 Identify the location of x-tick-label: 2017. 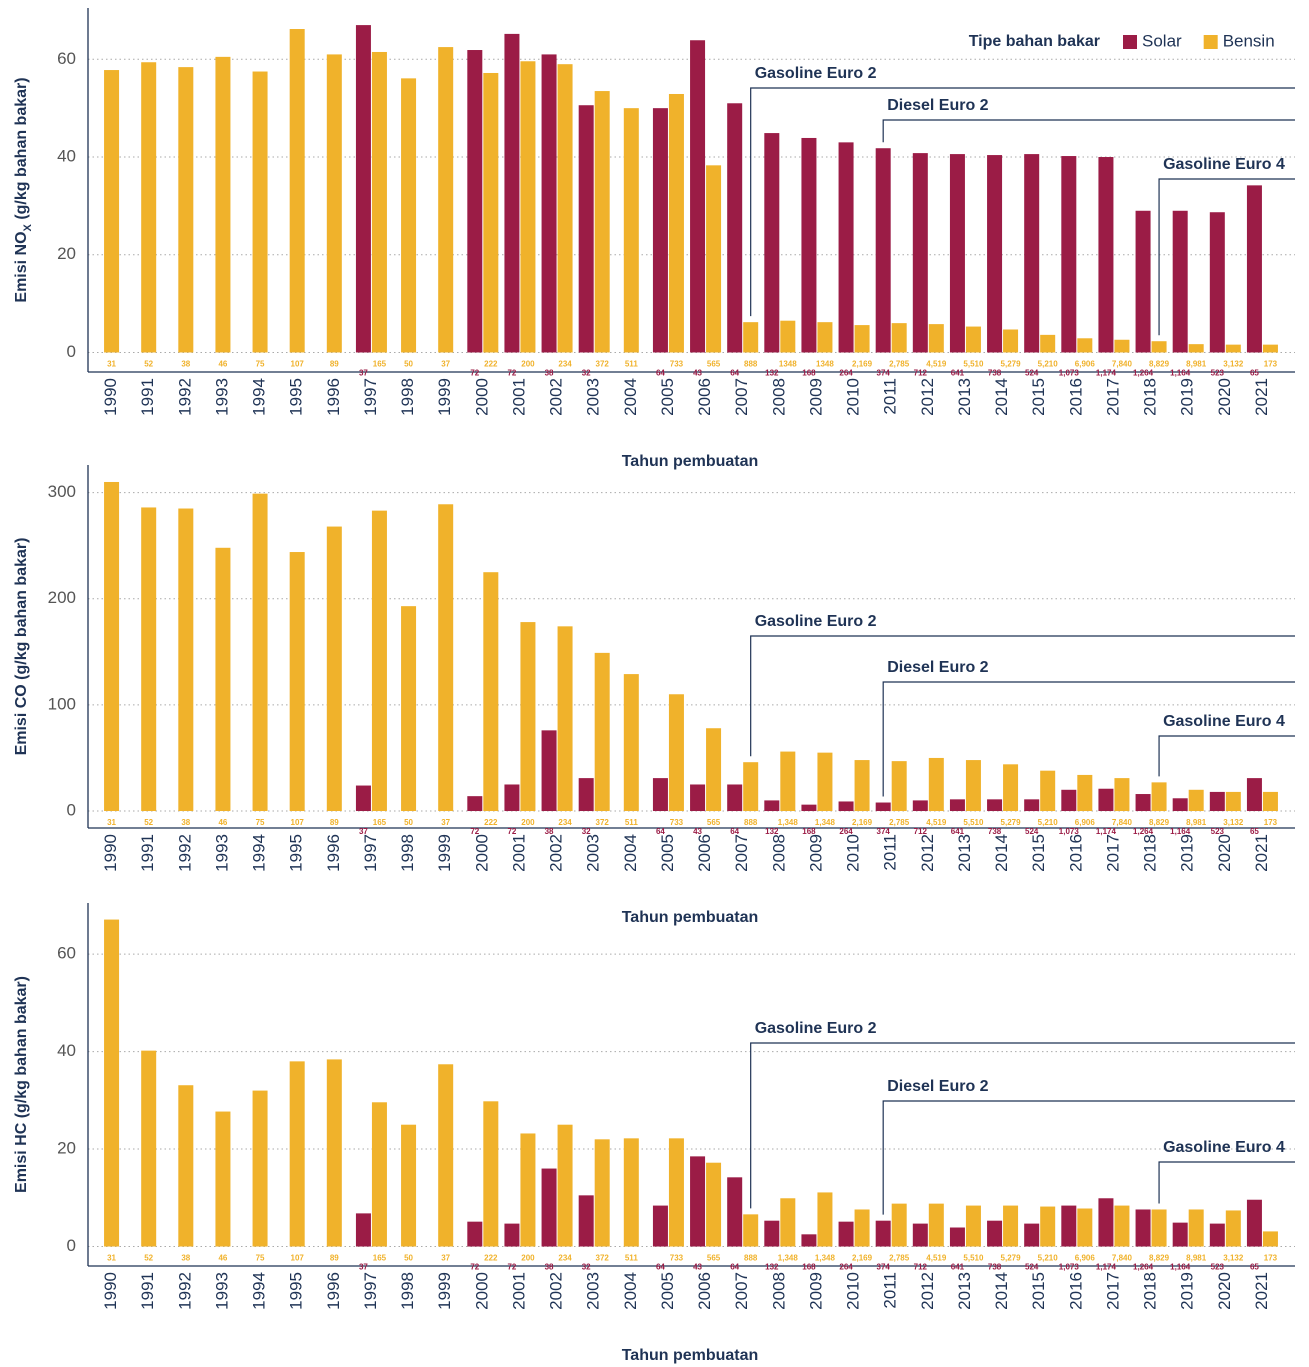
(1112, 853).